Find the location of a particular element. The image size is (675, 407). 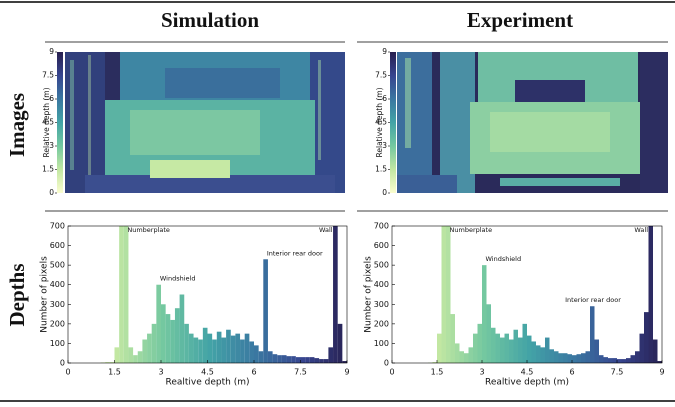

y-tick-label: 0 is located at coordinates (62, 363).